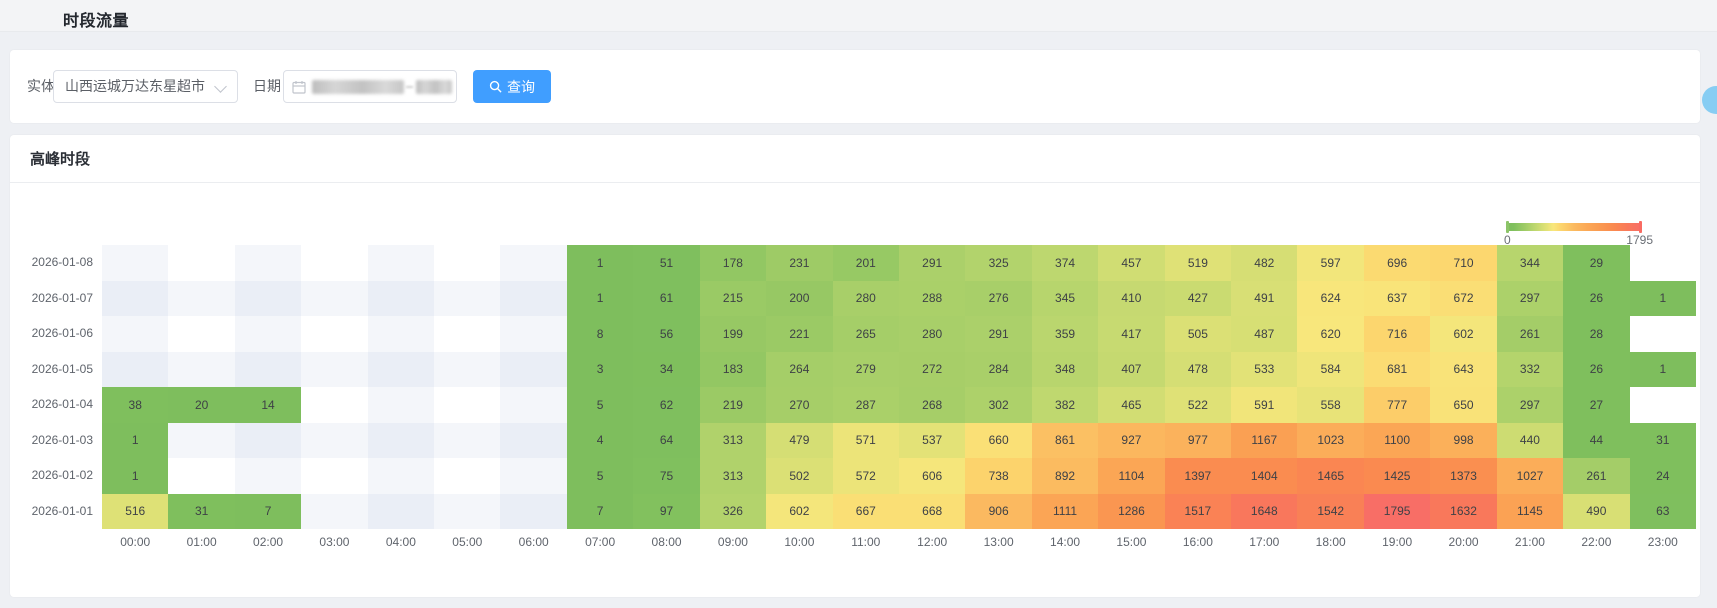 The height and width of the screenshot is (608, 1717). Describe the element at coordinates (370, 86) in the screenshot. I see `date-range-input` at that location.